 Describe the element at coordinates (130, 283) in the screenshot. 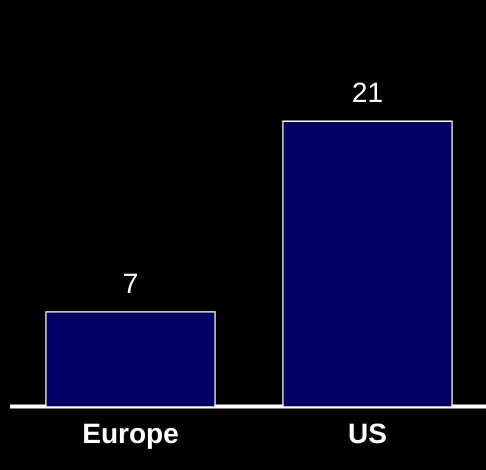

I see `data-label: 7` at that location.